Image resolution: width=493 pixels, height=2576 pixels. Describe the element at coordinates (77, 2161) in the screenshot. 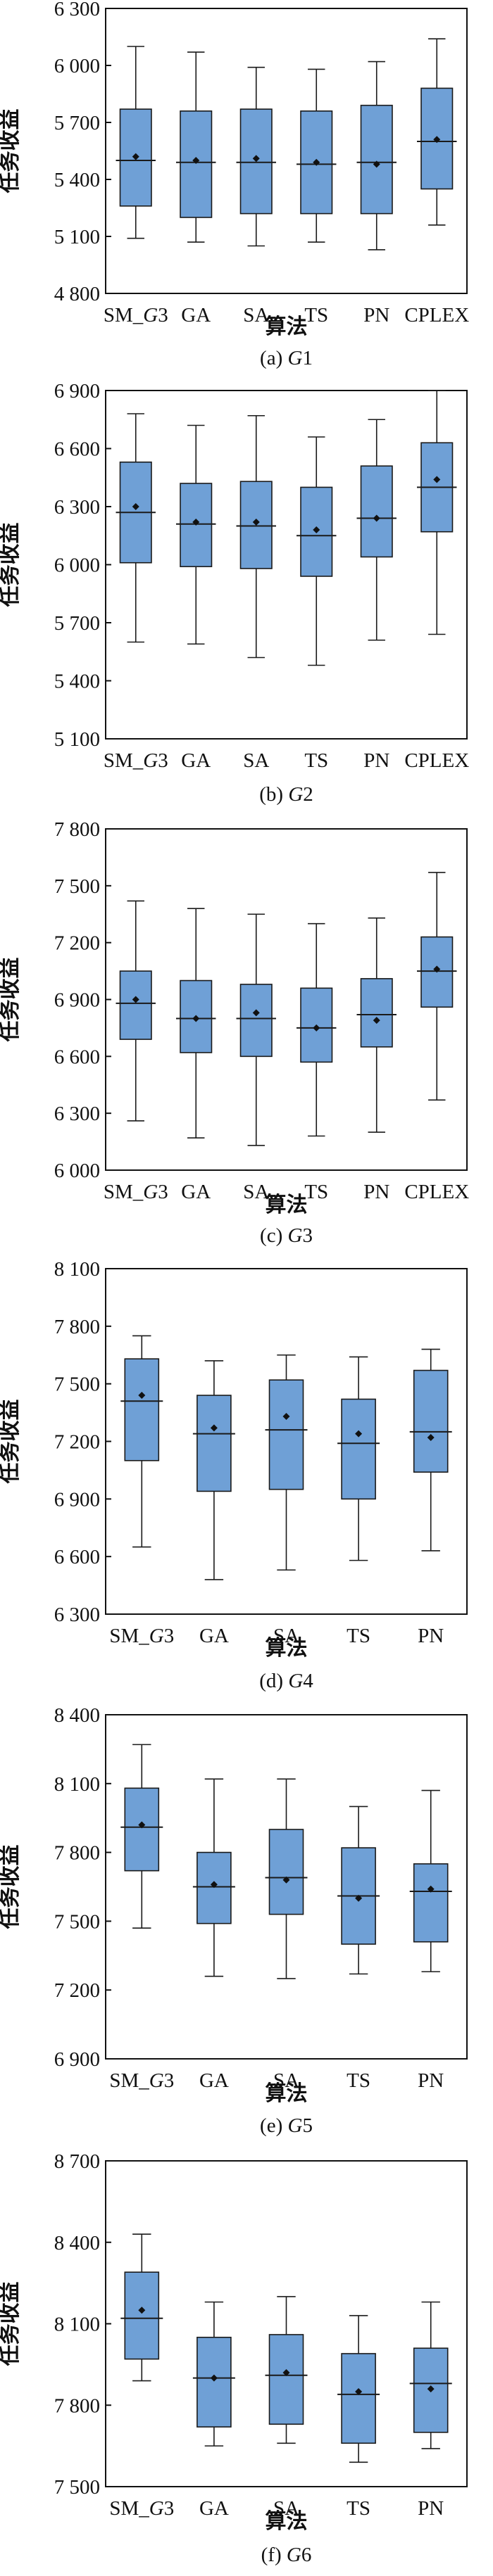

I see `y-tick-label: 8 700` at that location.